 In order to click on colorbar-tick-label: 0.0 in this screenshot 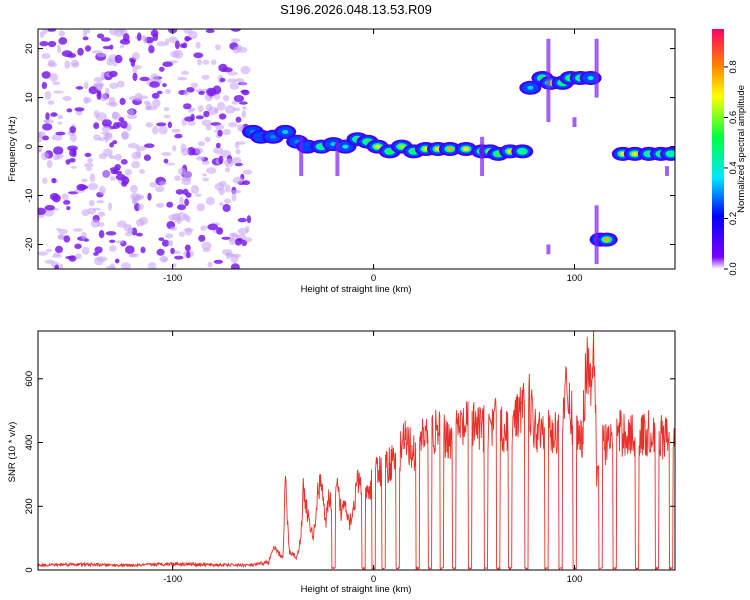, I will do `click(733, 268)`.